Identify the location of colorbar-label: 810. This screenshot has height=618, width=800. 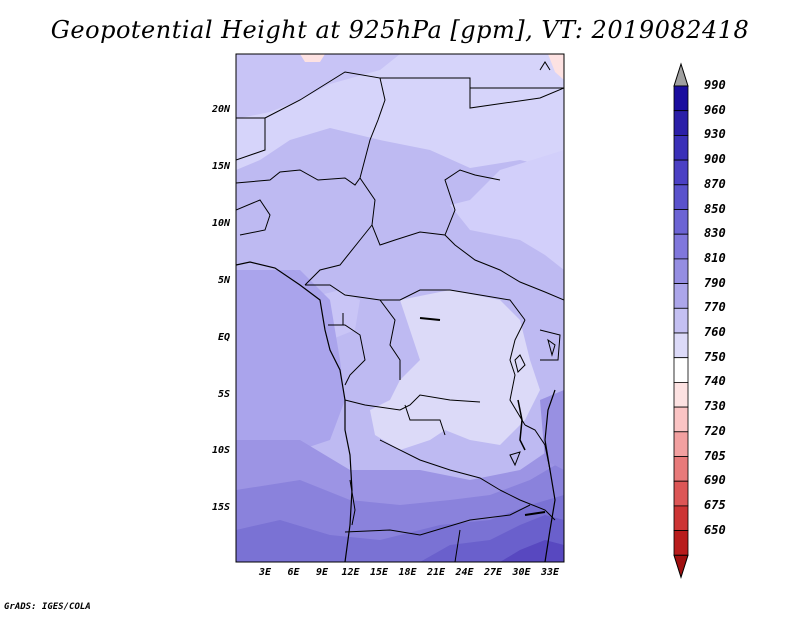
(715, 257).